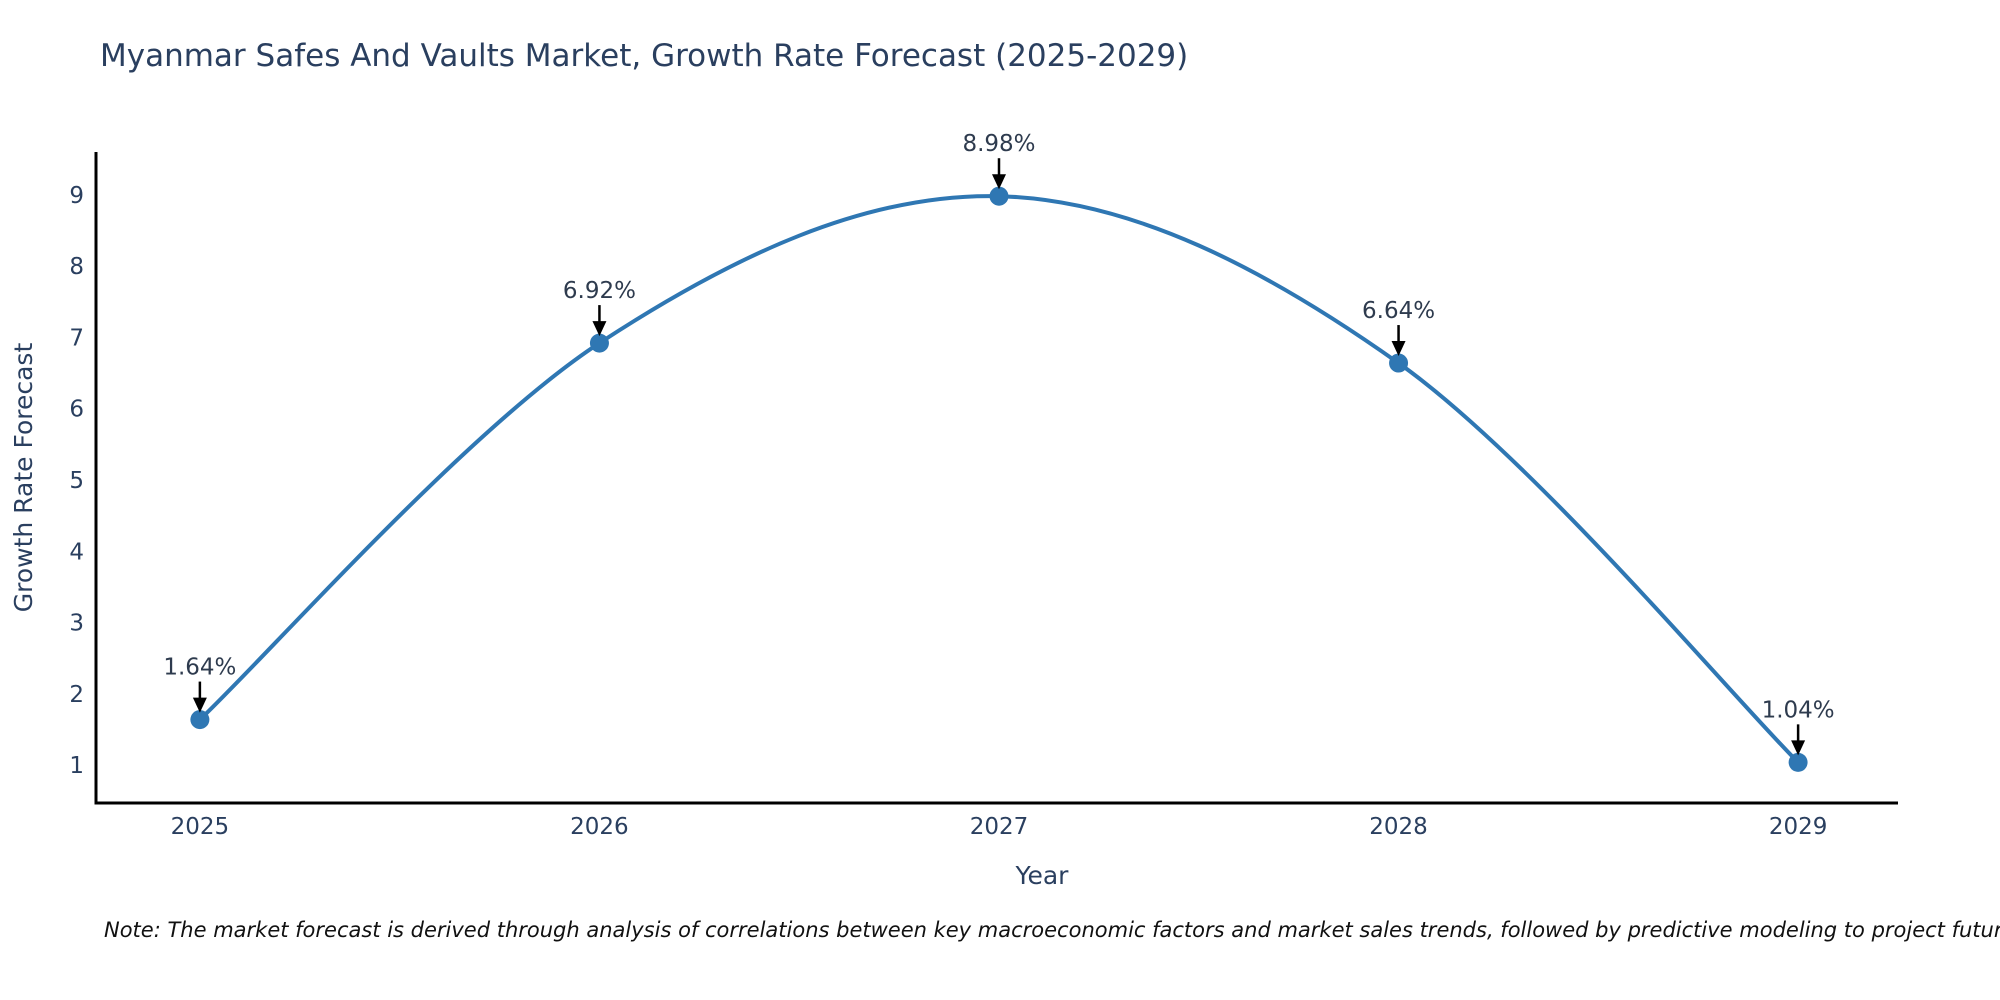 This screenshot has height=1000, width=2000. What do you see at coordinates (200, 827) in the screenshot?
I see `x-tick-label: 2025` at bounding box center [200, 827].